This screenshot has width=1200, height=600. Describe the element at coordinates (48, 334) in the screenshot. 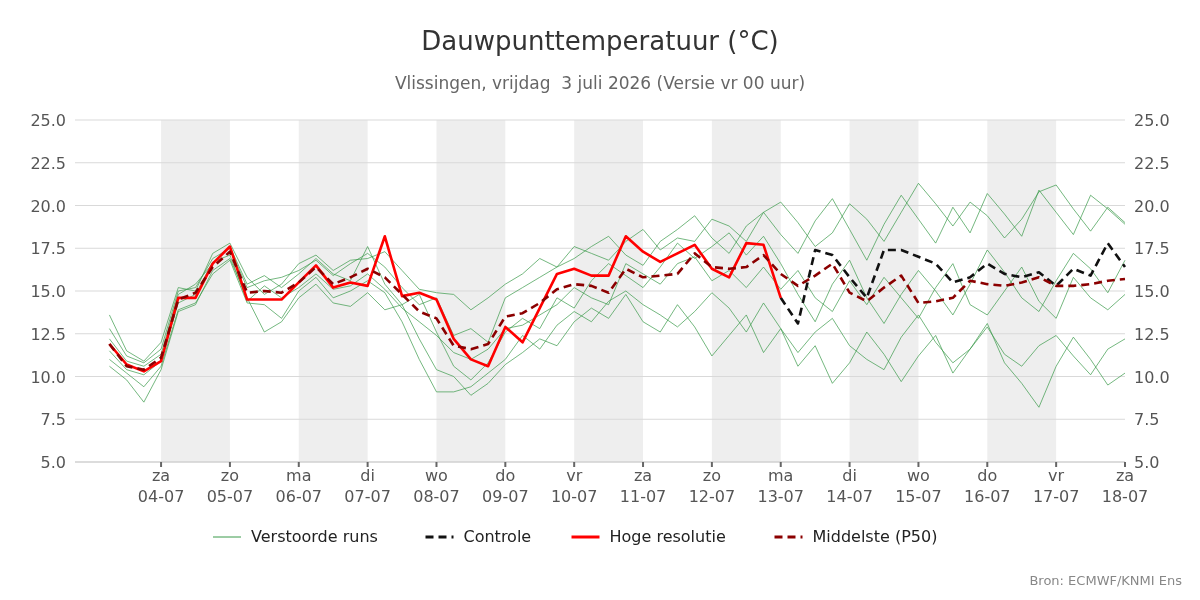

I see `y-tick-label: 12.5` at that location.